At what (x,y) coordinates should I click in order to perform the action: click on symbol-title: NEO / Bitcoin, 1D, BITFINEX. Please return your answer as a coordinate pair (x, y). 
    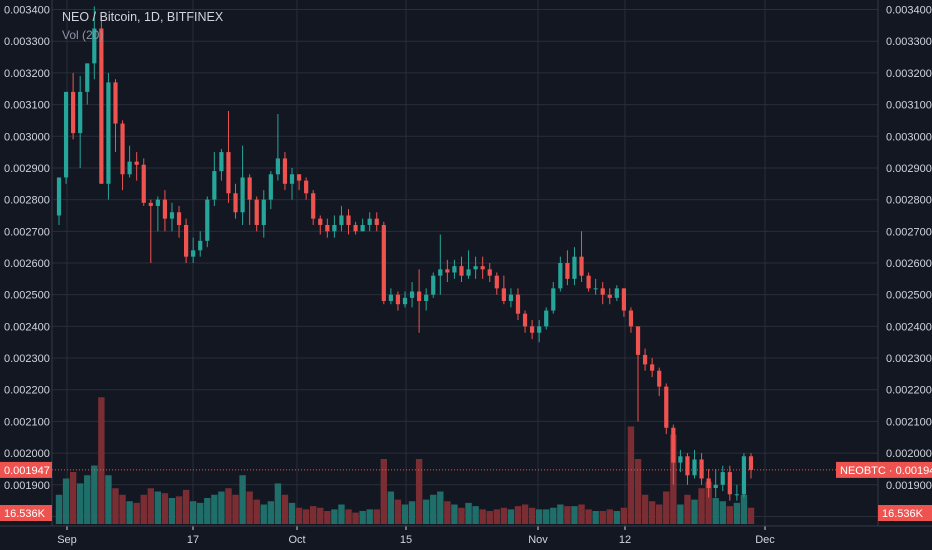
    Looking at the image, I should click on (143, 17).